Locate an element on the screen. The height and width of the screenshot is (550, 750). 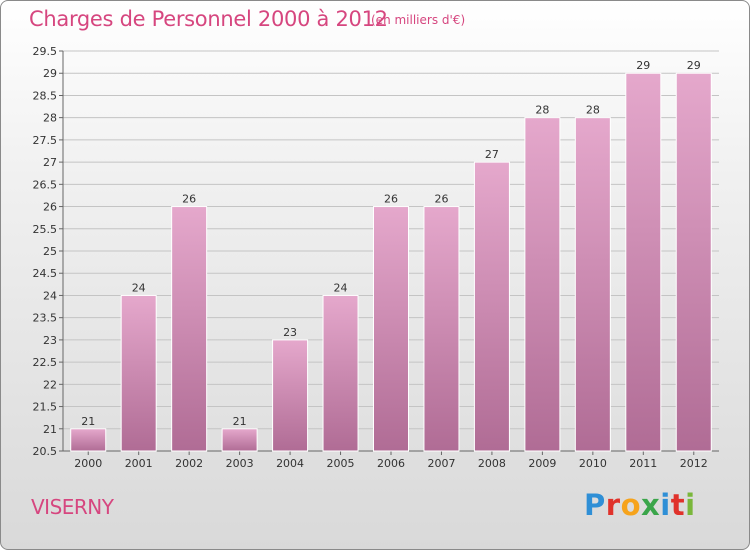
y-tick-label: 26.5 is located at coordinates (45, 184).